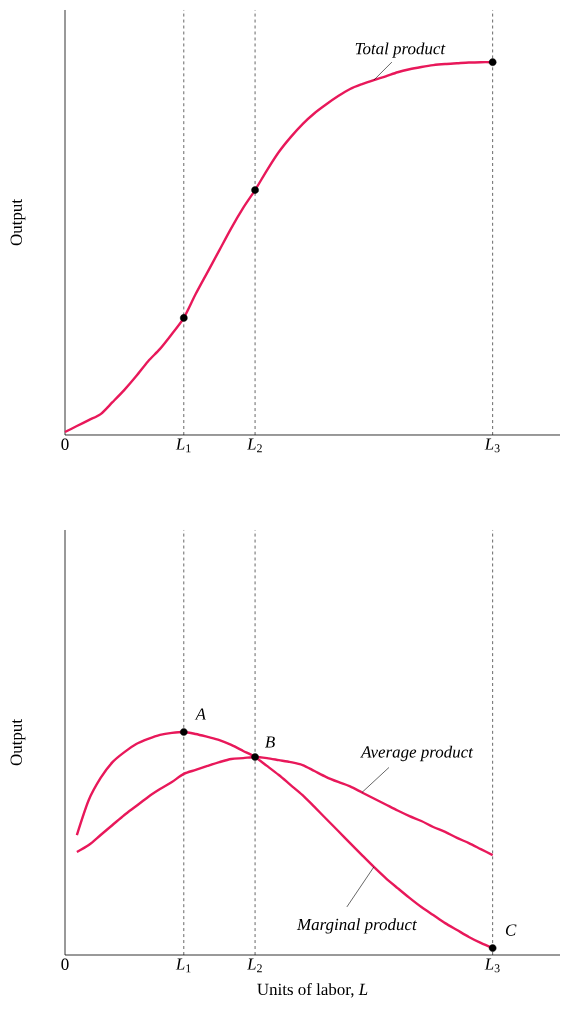  What do you see at coordinates (357, 926) in the screenshot?
I see `series-label: Marginal product` at bounding box center [357, 926].